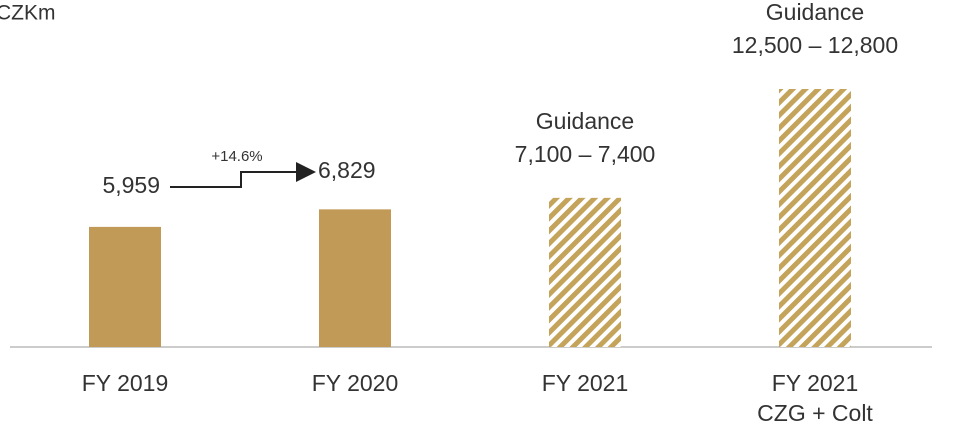 This screenshot has height=429, width=955. I want to click on growth-annotation: +14.6%, so click(236, 156).